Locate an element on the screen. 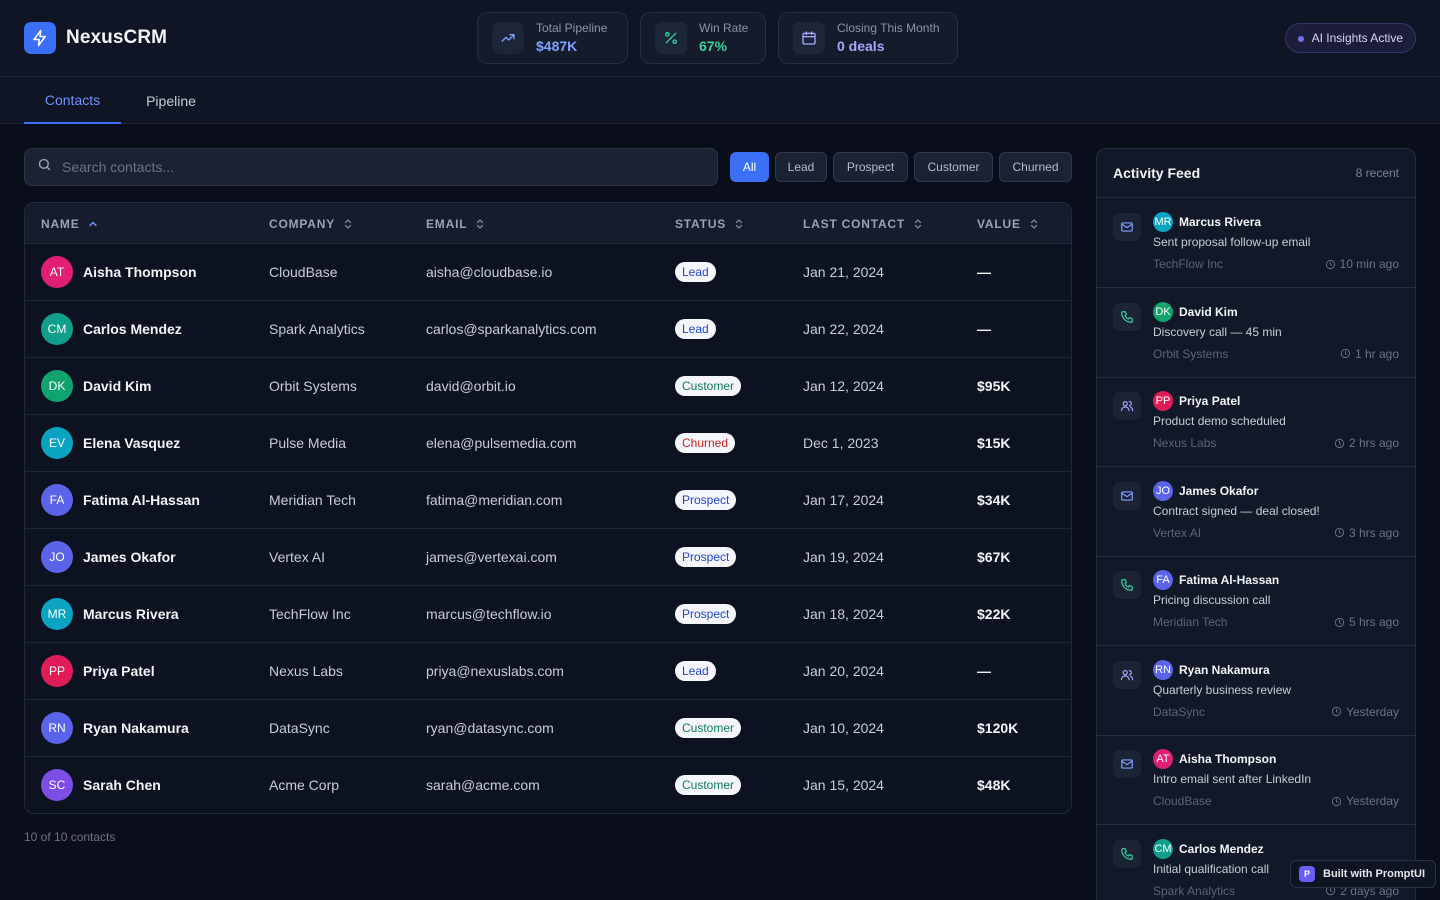 The height and width of the screenshot is (900, 1440). contact-name-cell: EV Elena Vasquez is located at coordinates (110, 443).